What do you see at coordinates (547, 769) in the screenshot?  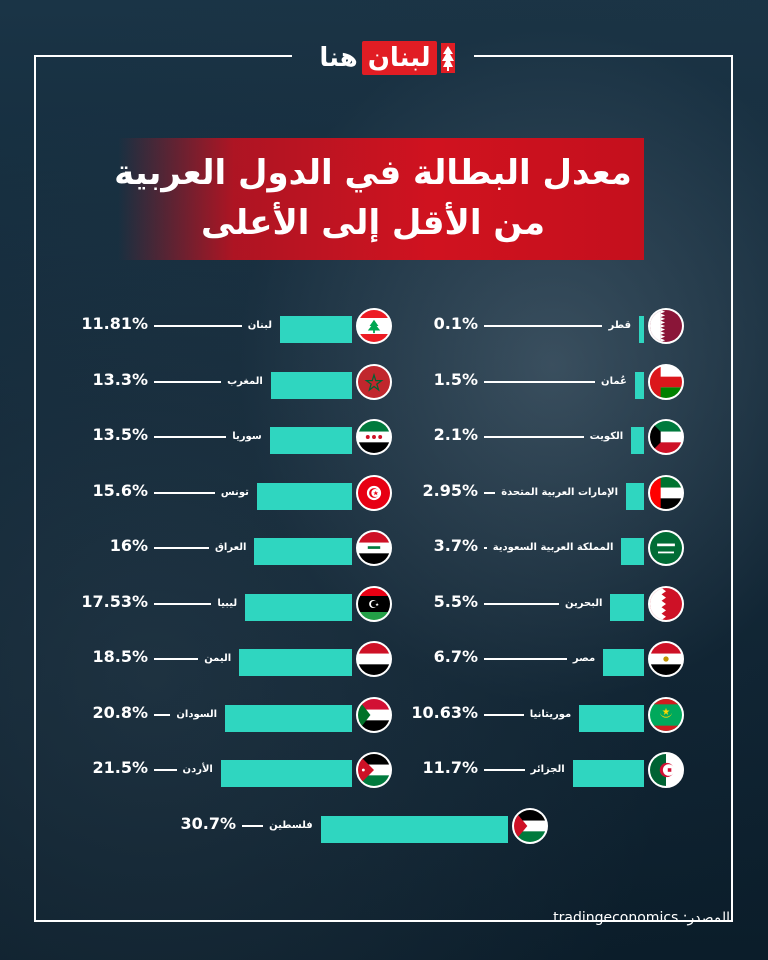 I see `country-label: الجزائر` at bounding box center [547, 769].